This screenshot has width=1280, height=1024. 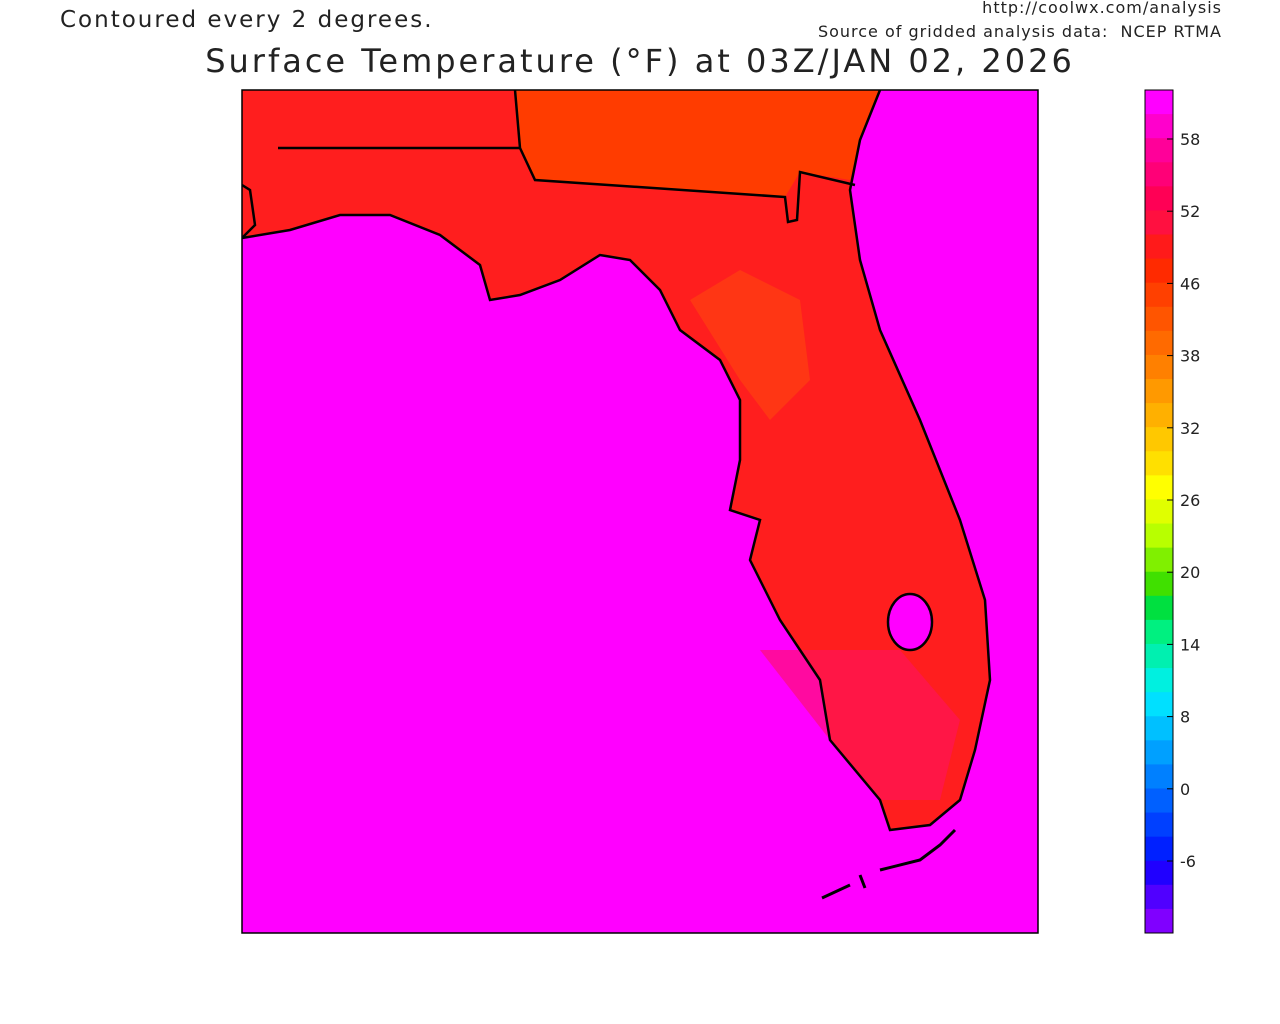 I want to click on colorbar-label: 52, so click(x=1190, y=211).